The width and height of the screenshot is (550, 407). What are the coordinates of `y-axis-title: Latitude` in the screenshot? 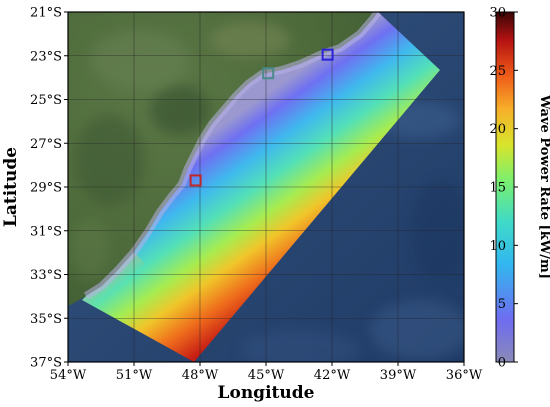 It's located at (11, 187).